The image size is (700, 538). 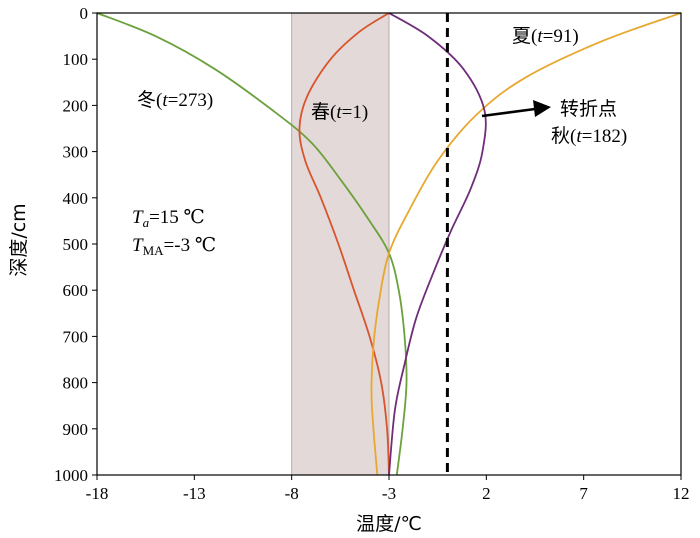 I want to click on turning-point-arrow, so click(x=508, y=112).